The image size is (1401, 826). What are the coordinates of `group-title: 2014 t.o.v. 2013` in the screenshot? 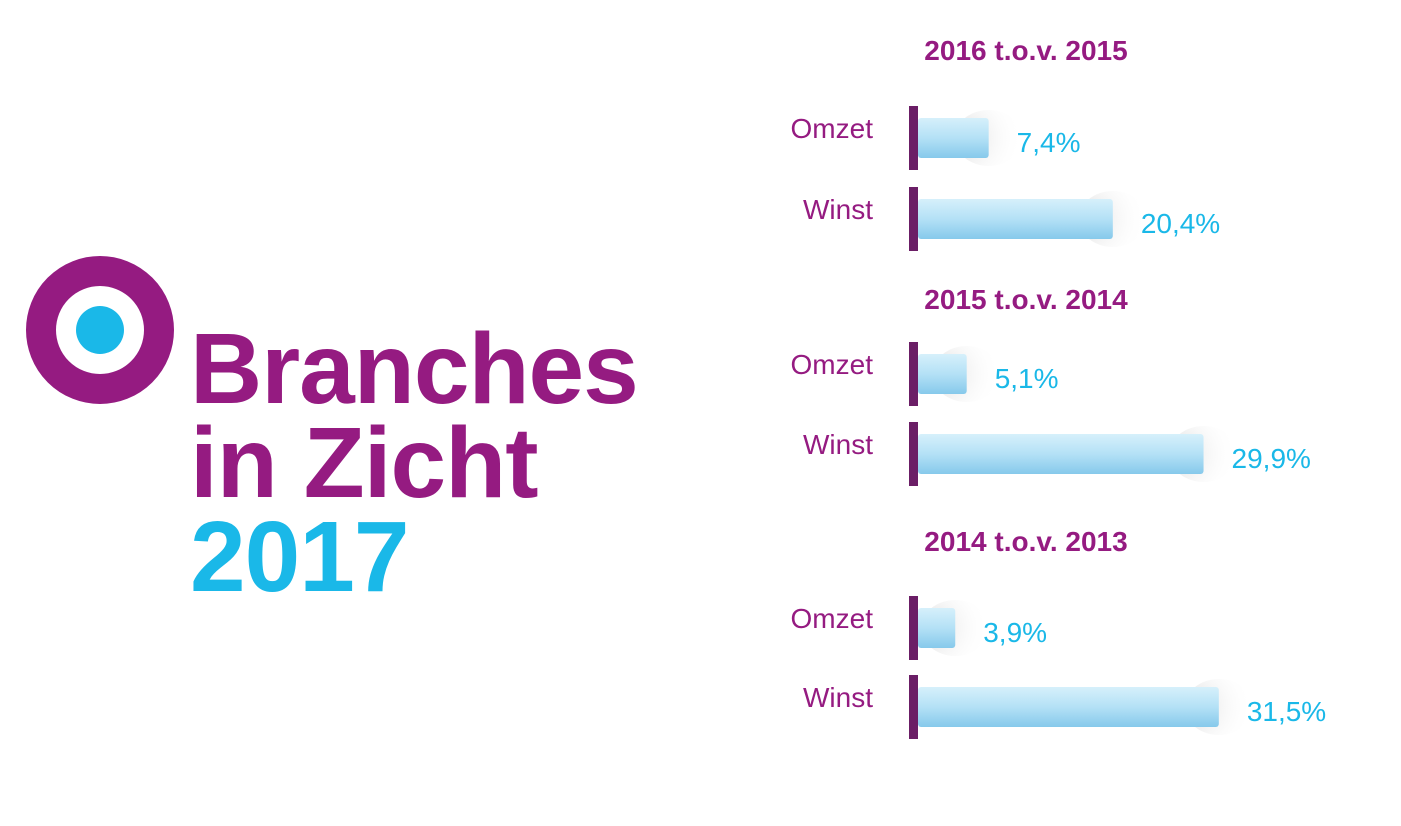 It's located at (1025, 541).